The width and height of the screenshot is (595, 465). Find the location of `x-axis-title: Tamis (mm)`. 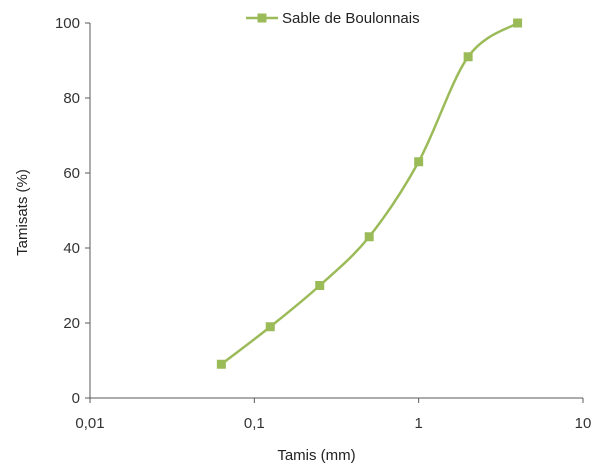

x-axis-title: Tamis (mm) is located at coordinates (316, 455).